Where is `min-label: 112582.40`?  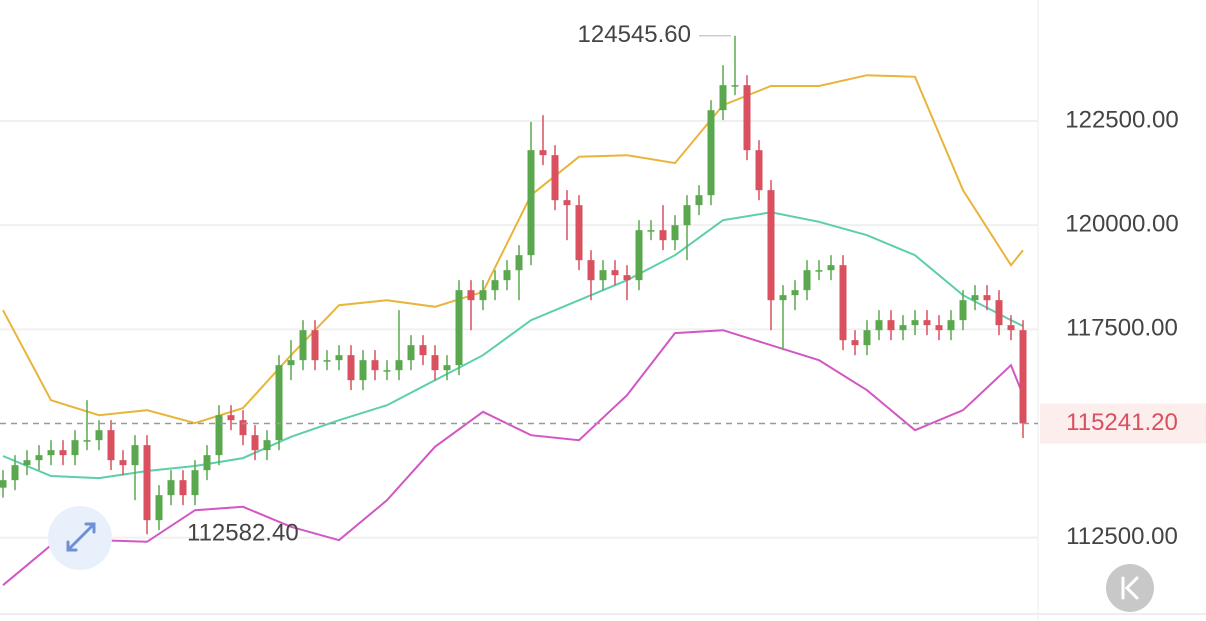 min-label: 112582.40 is located at coordinates (243, 533).